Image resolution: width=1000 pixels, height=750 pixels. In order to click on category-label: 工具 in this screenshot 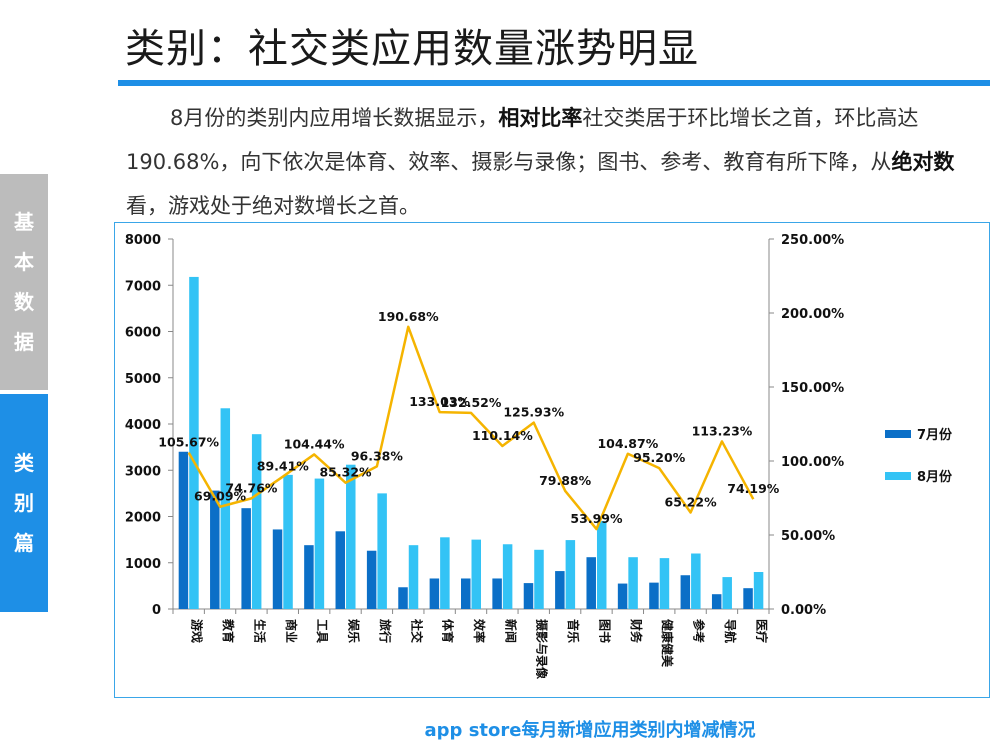, I will do `click(322, 631)`.